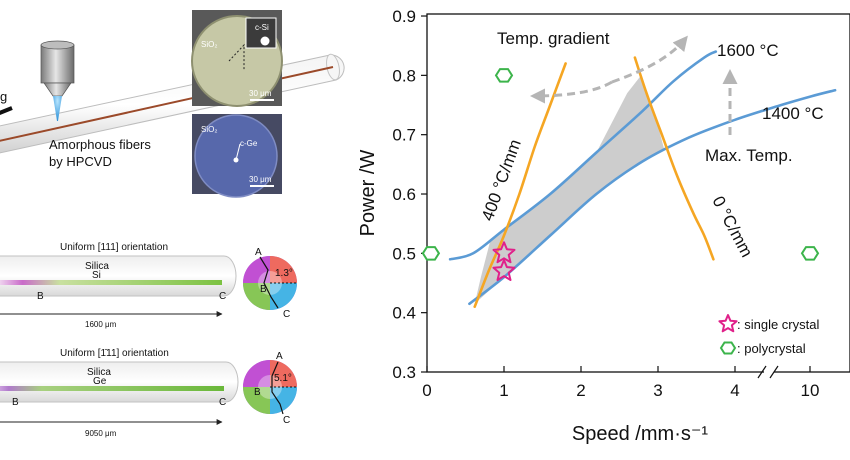 Image resolution: width=850 pixels, height=460 pixels. Describe the element at coordinates (748, 50) in the screenshot. I see `anno-1600: 1600 °C` at that location.